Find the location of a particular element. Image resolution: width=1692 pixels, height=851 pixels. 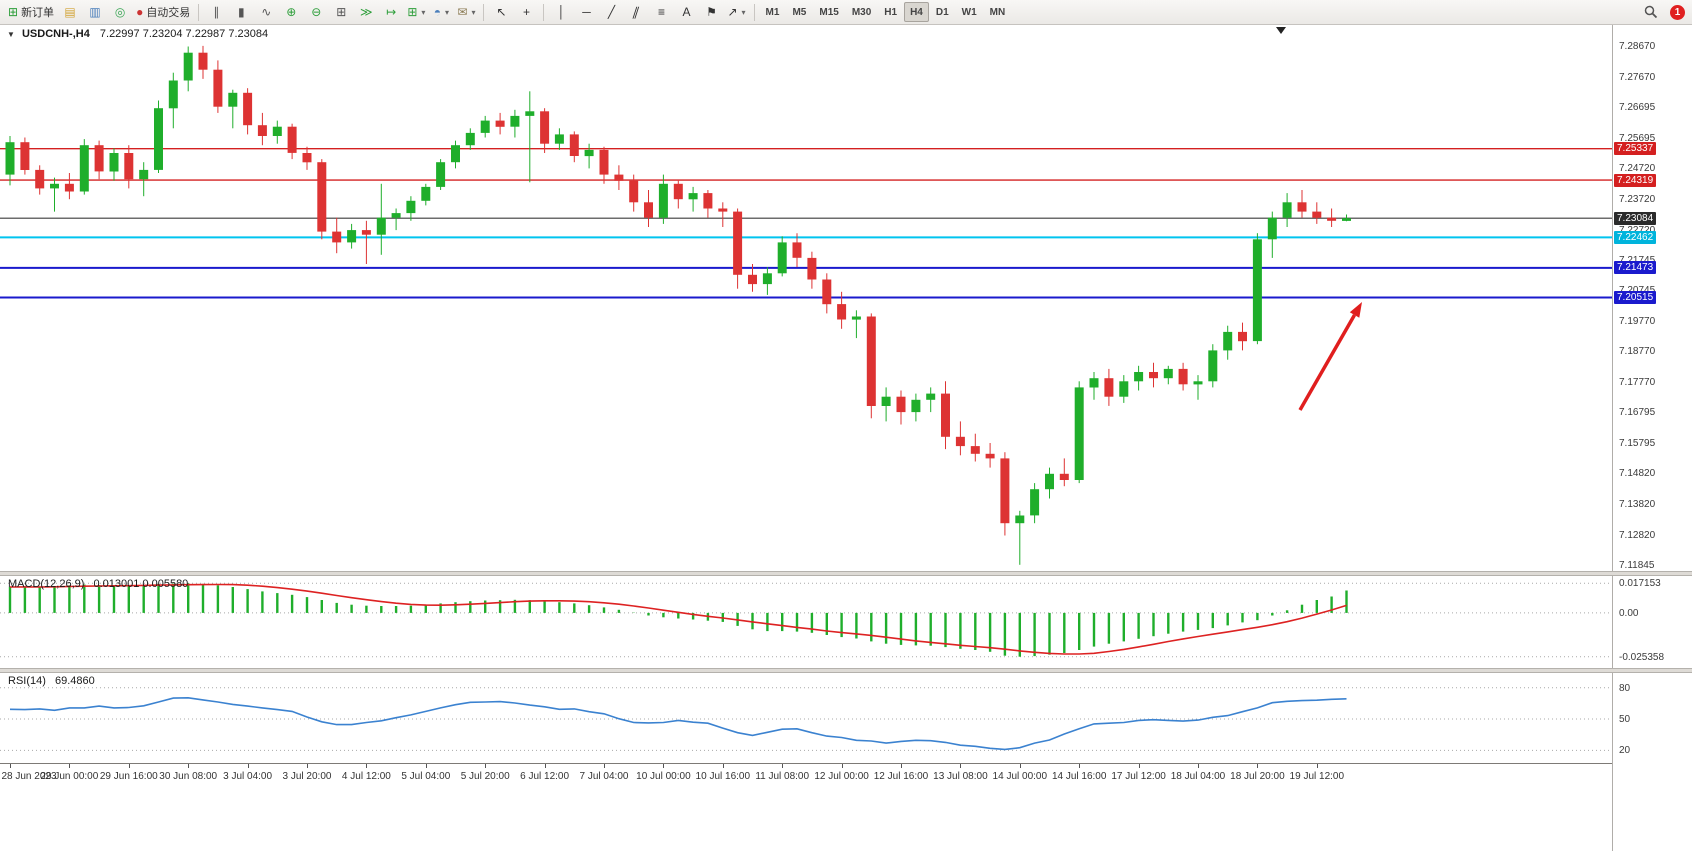

rsi-value: 69.4860 is located at coordinates (74, 681).